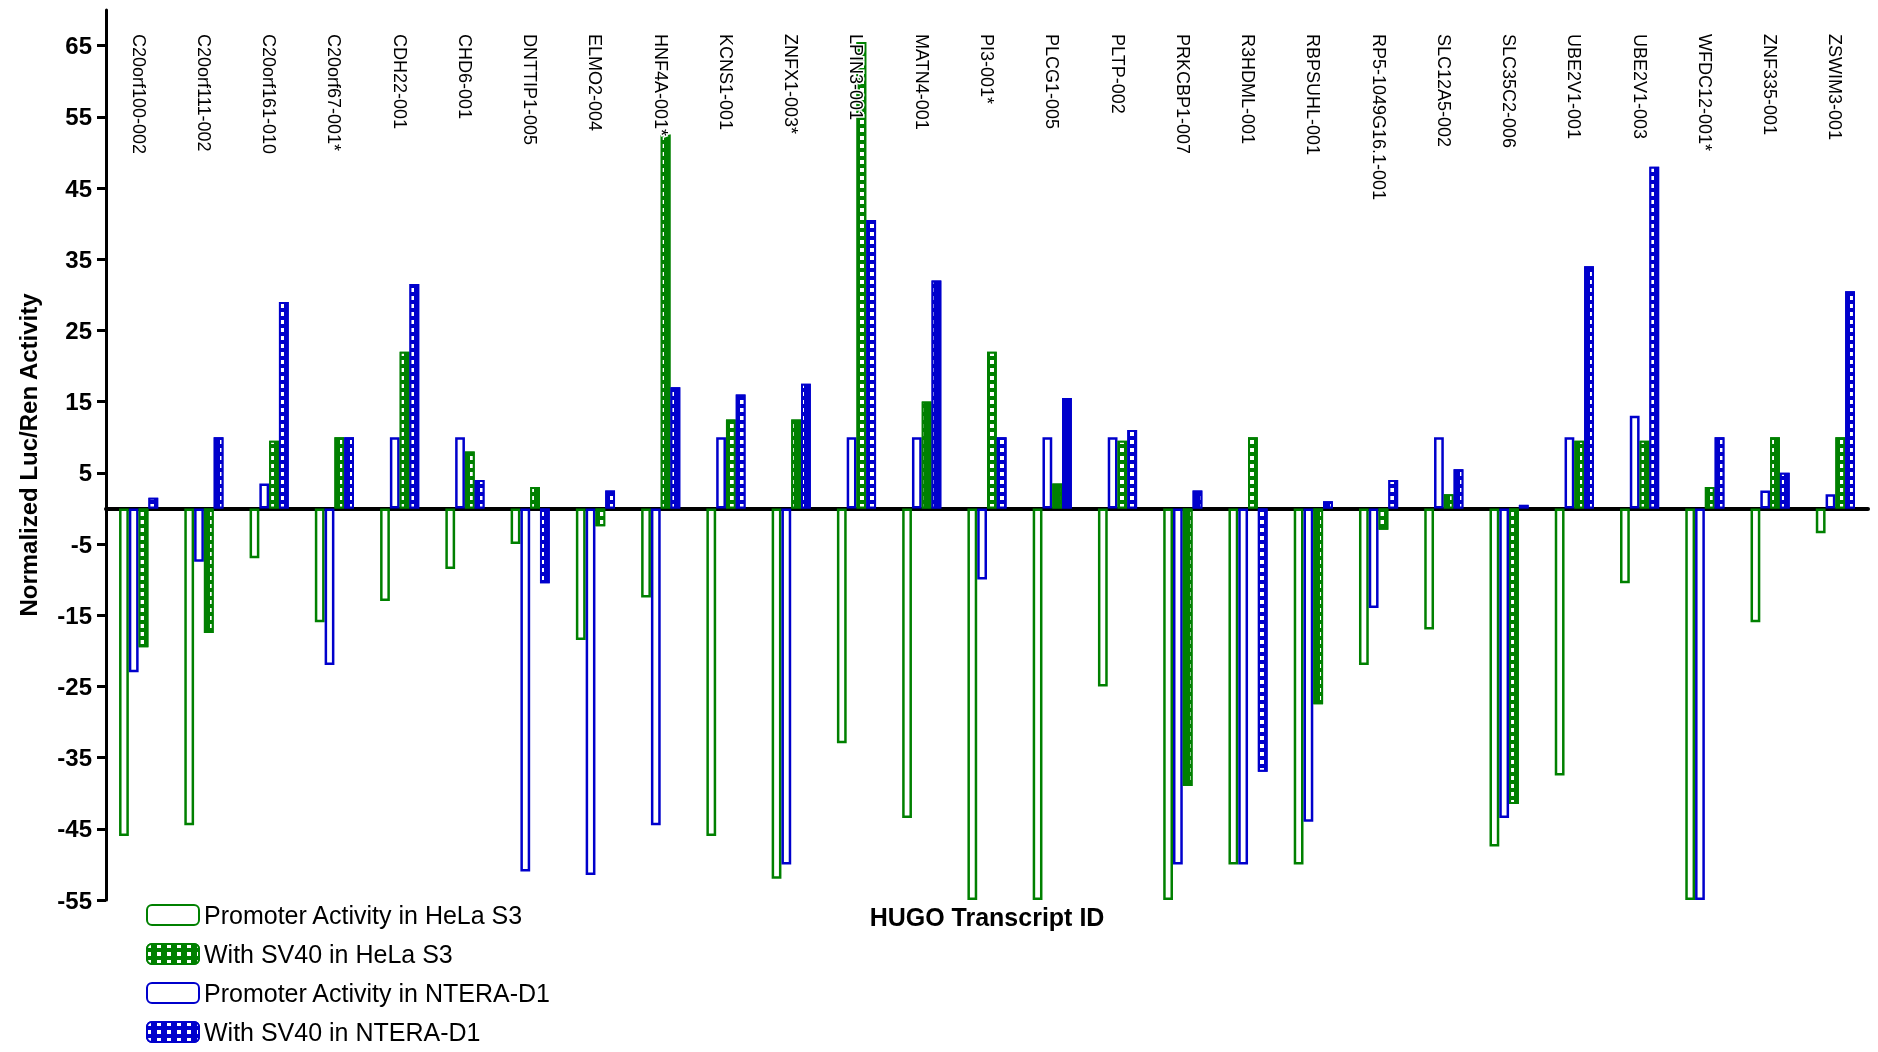  What do you see at coordinates (74, 829) in the screenshot?
I see `y-tick-label: -45` at bounding box center [74, 829].